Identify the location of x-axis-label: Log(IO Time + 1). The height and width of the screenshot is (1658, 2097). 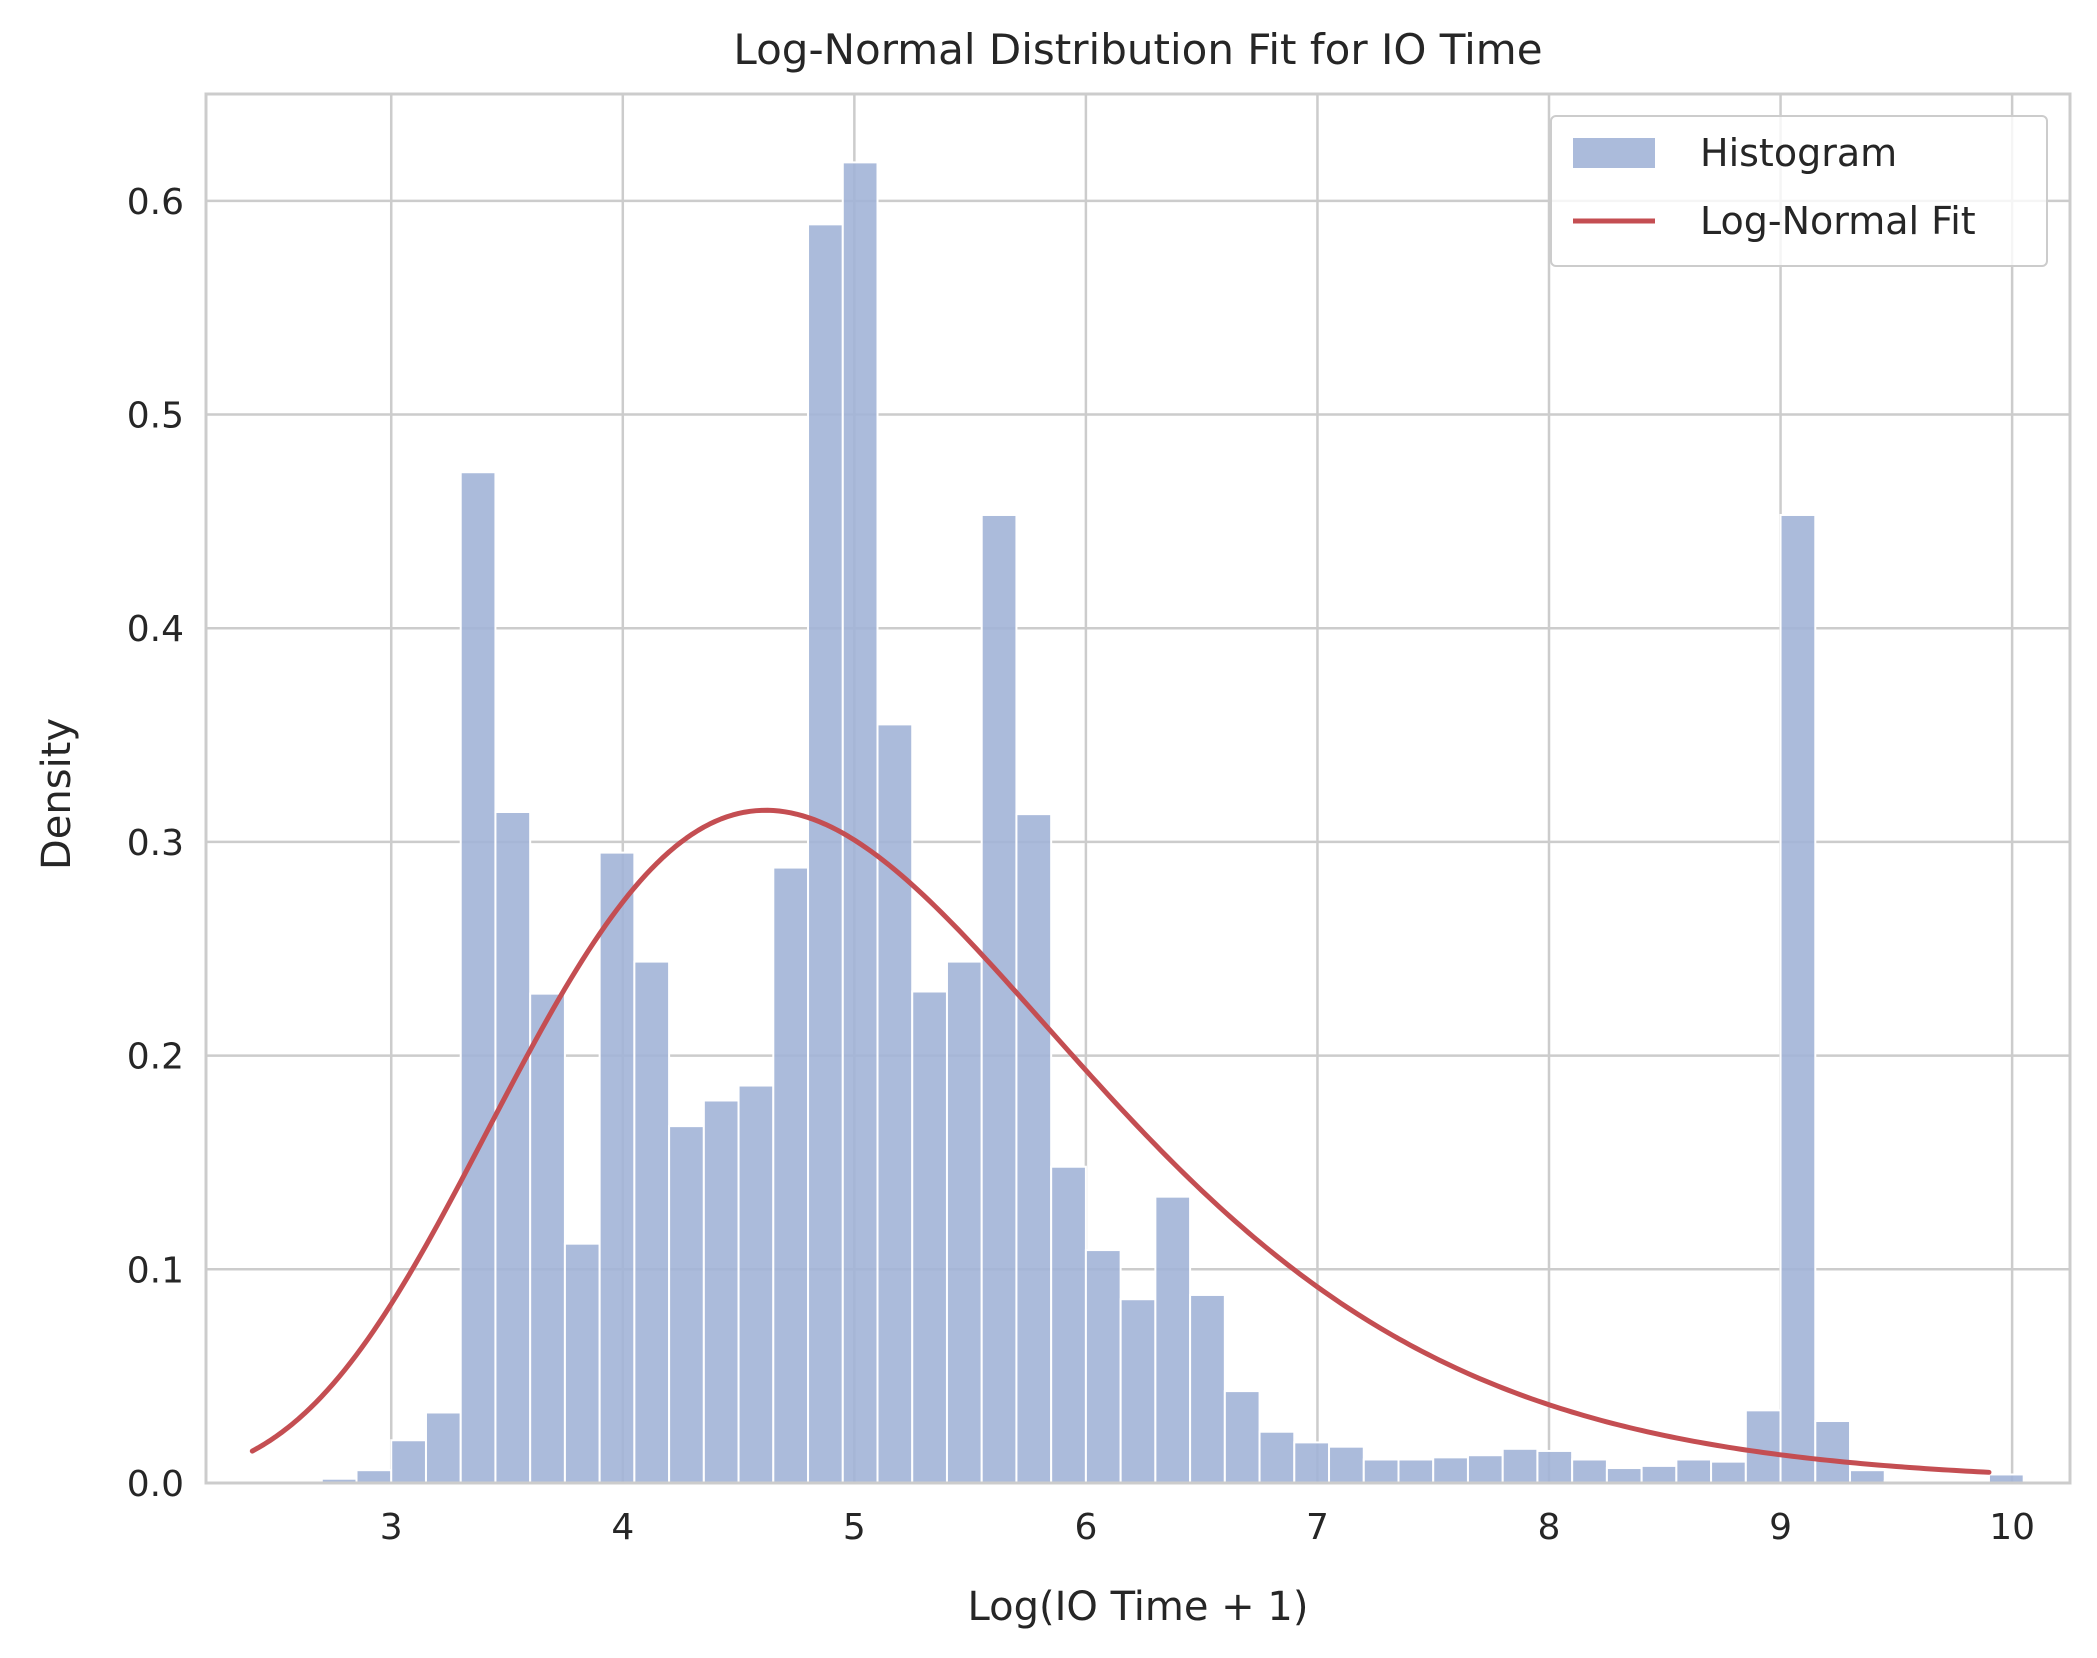
(1138, 1607).